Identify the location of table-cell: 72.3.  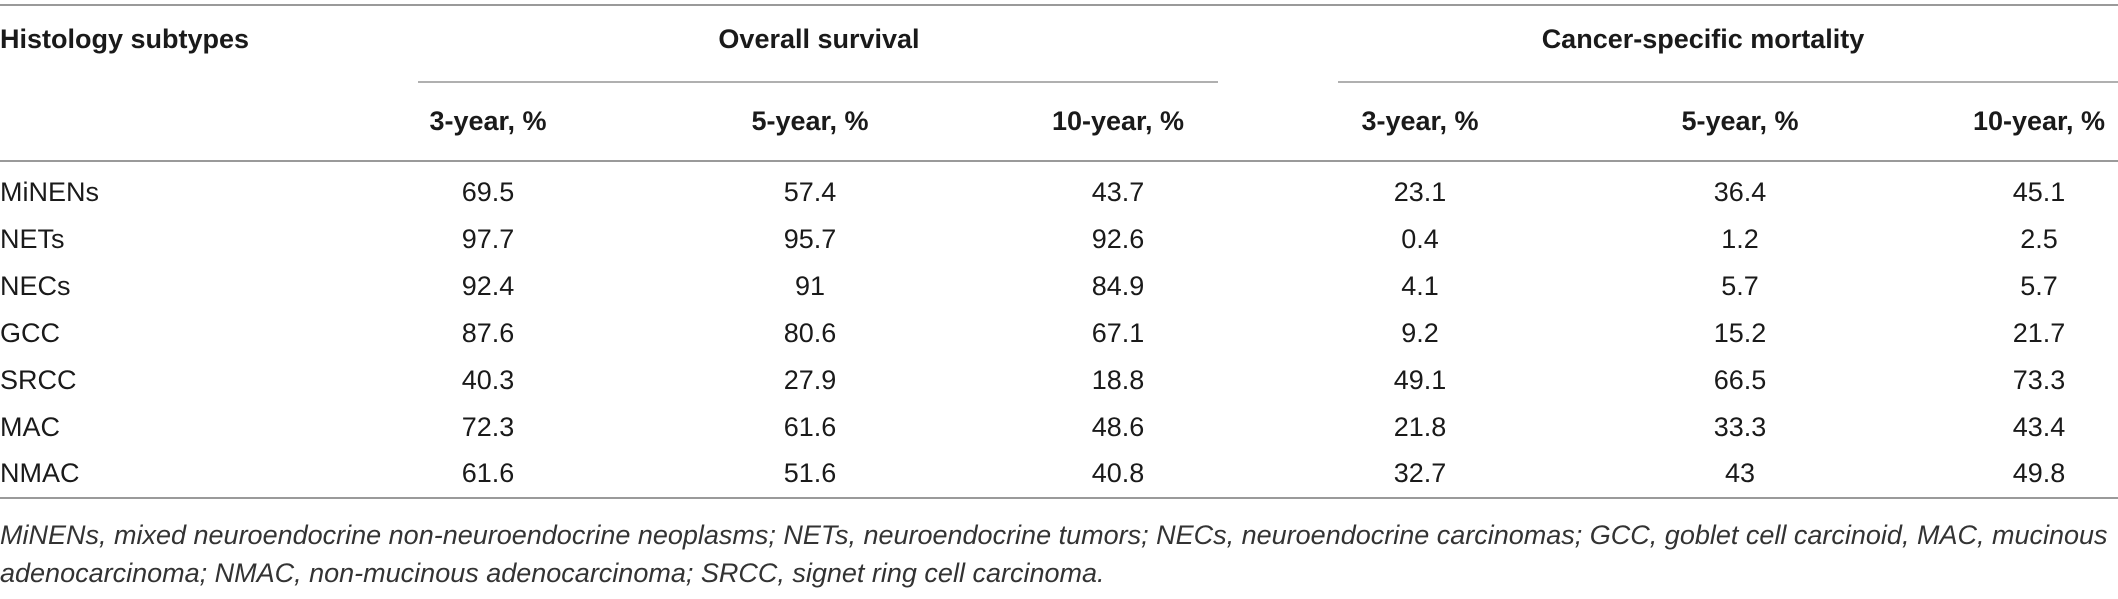
(488, 427).